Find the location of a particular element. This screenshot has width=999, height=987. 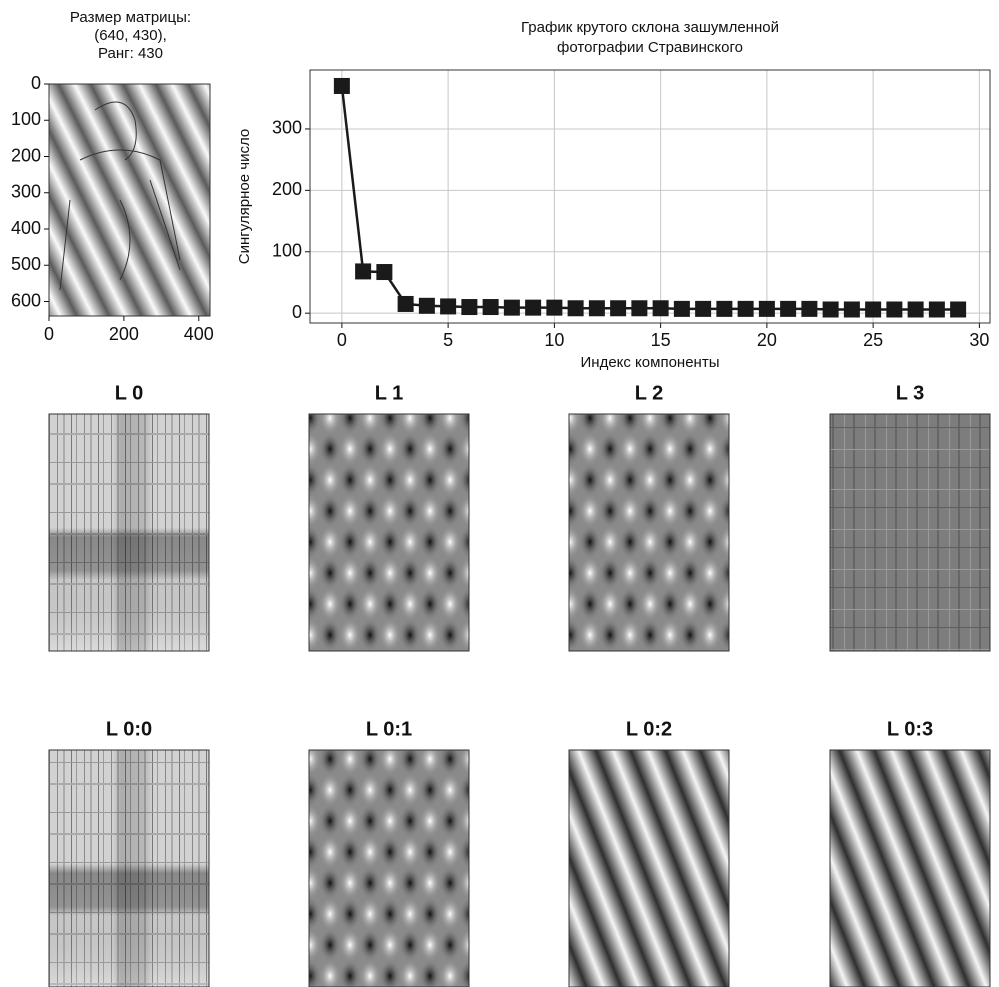

sketch is located at coordinates (120, 196).